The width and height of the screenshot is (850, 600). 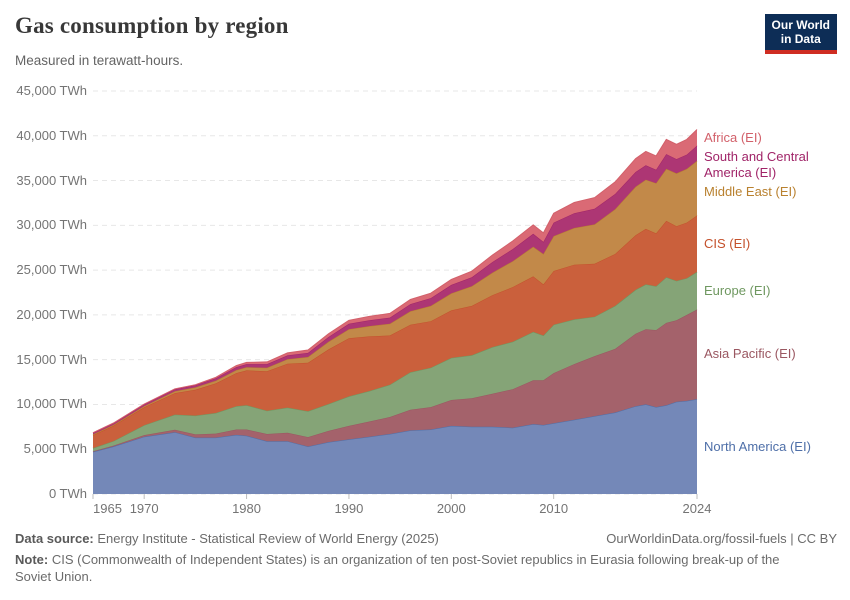 I want to click on legend-label-north-america: North America (EI), so click(x=757, y=446).